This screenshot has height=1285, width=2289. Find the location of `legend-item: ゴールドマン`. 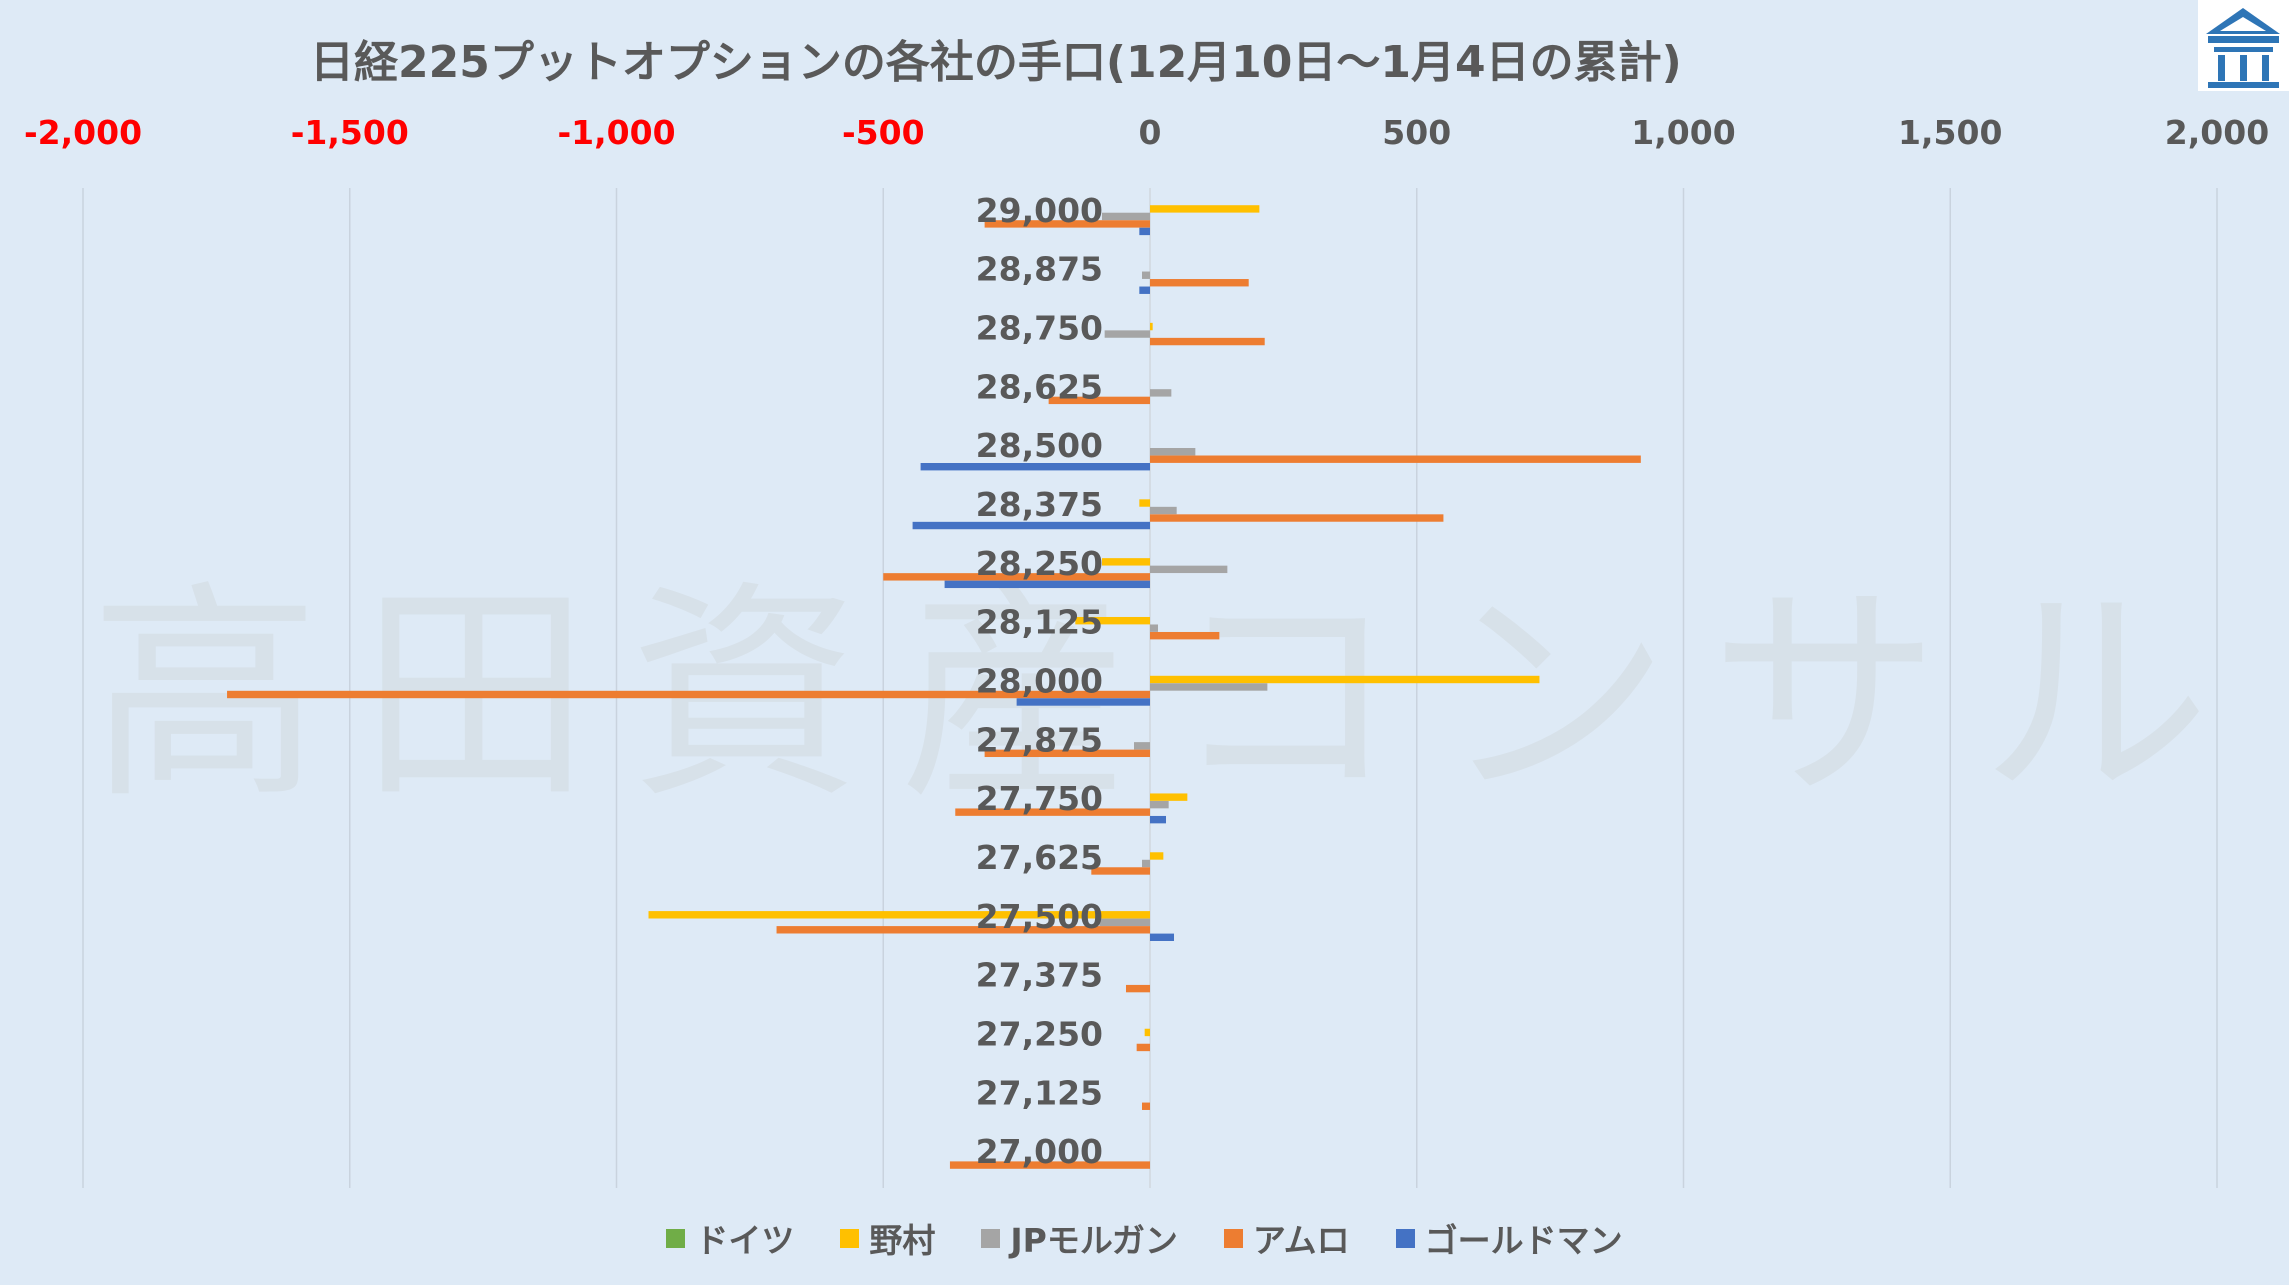

legend-item: ゴールドマン is located at coordinates (1509, 1238).